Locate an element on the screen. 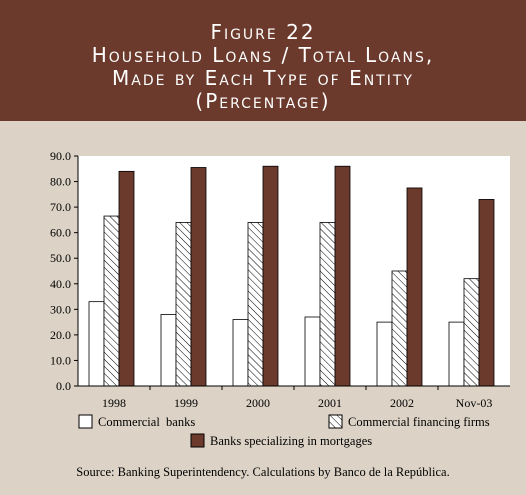 The height and width of the screenshot is (495, 526). x-tick-label: Nov-03 is located at coordinates (474, 403).